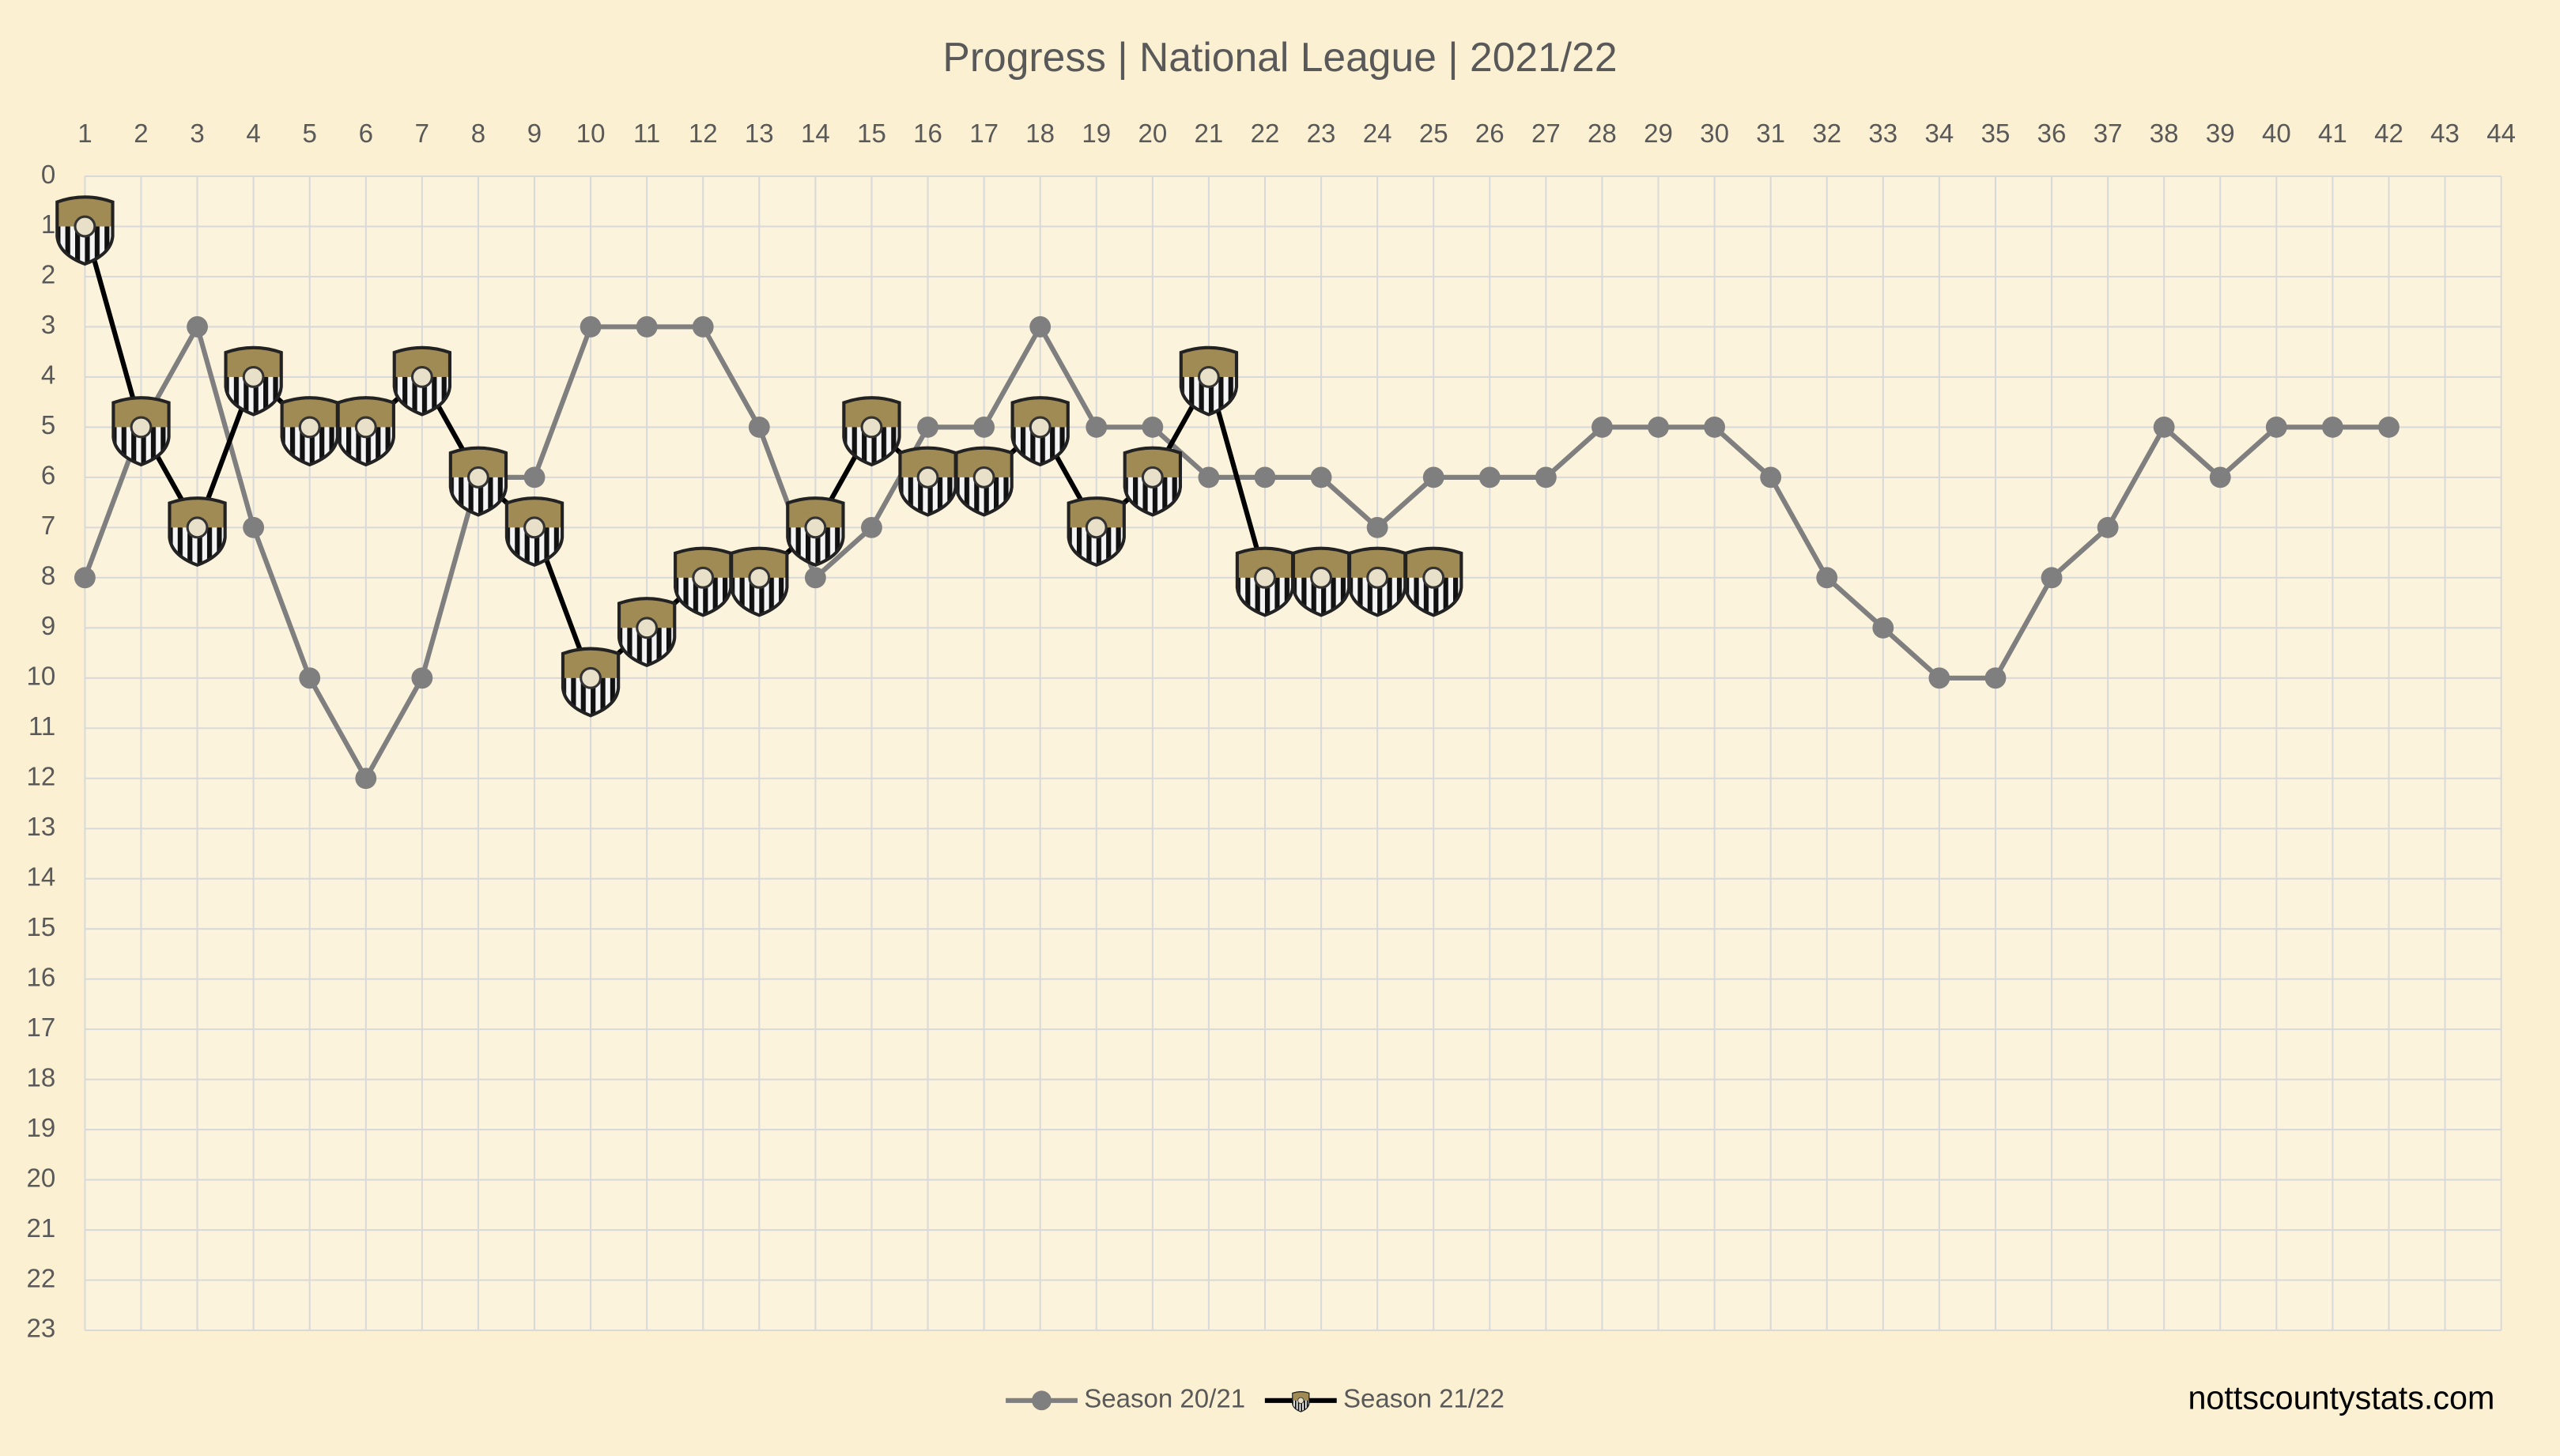 This screenshot has width=2560, height=1456. Describe the element at coordinates (1152, 134) in the screenshot. I see `x-tick-label: 20` at that location.